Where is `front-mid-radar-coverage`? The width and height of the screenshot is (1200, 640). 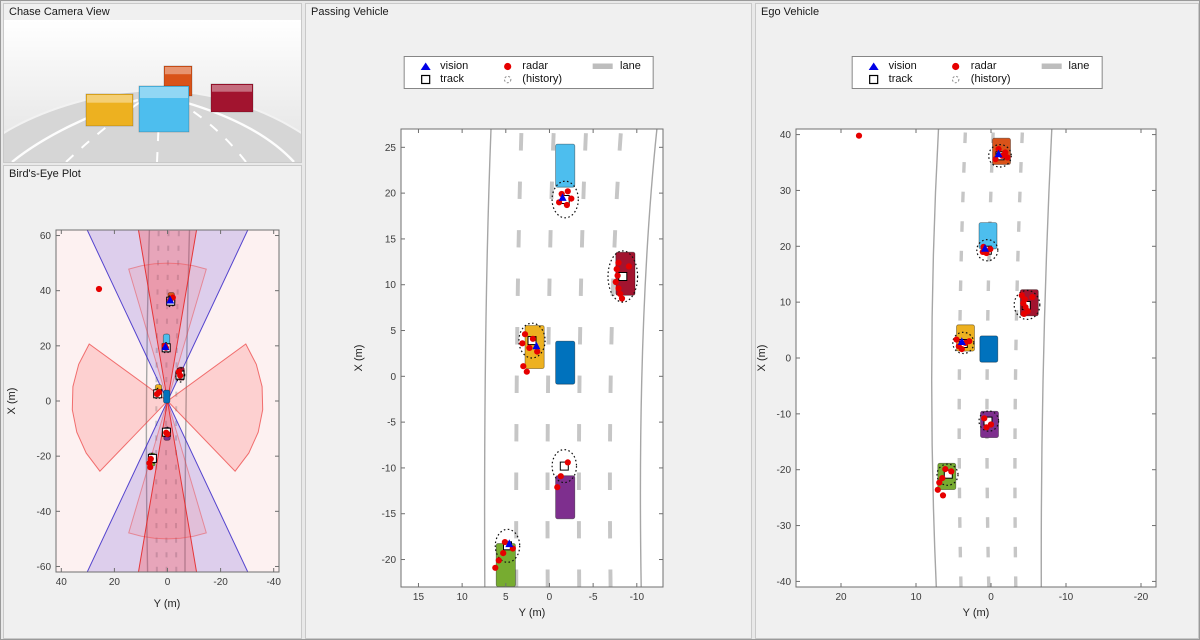 front-mid-radar-coverage is located at coordinates (167, 332).